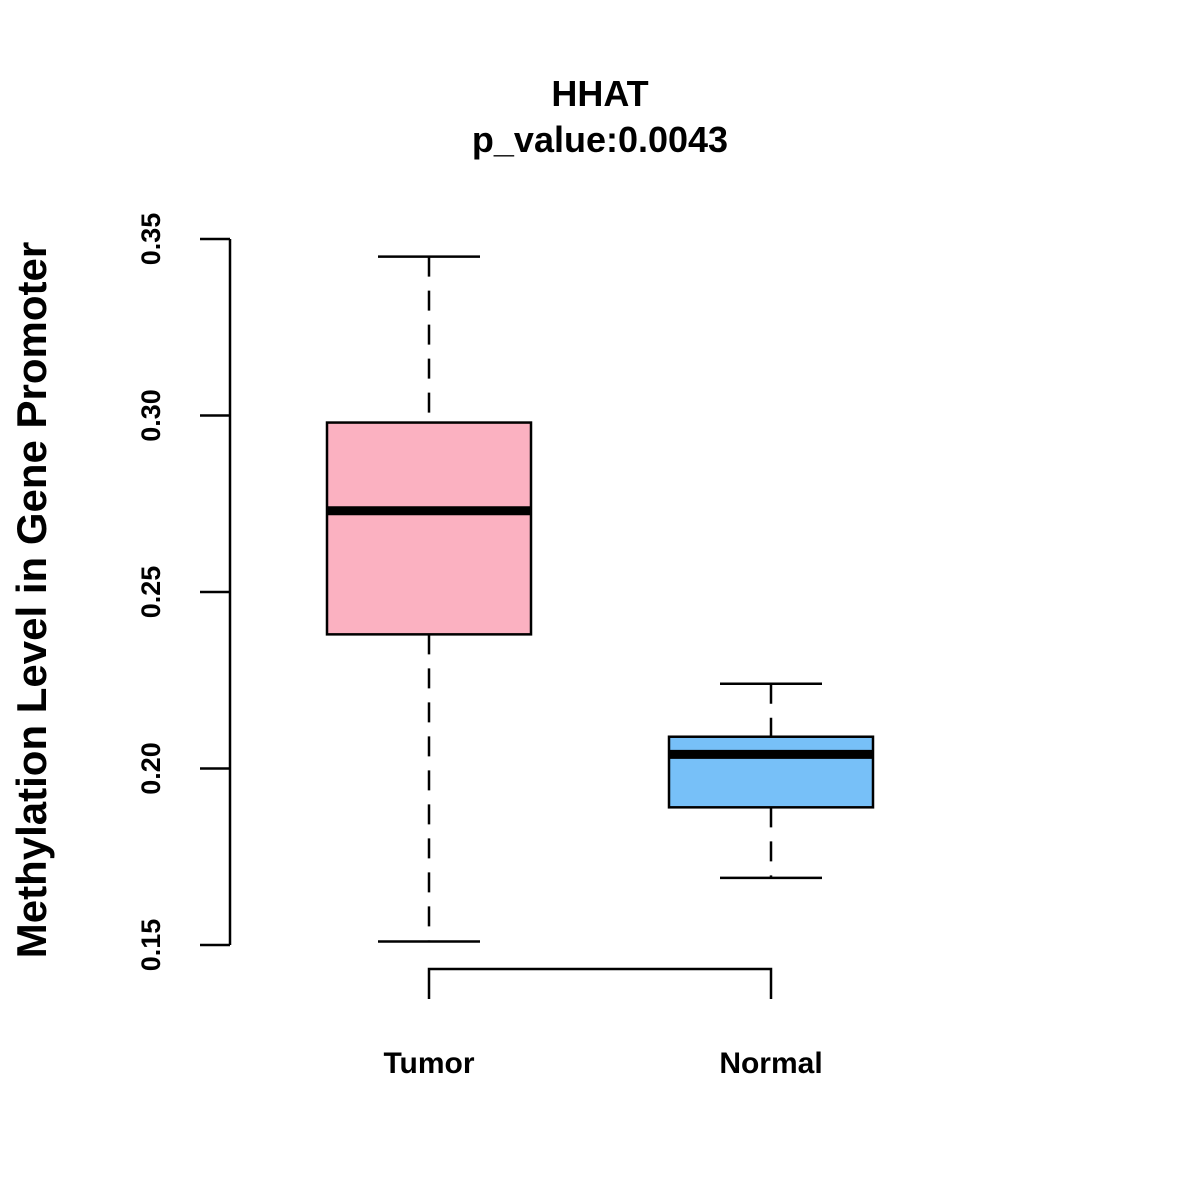 This screenshot has height=1200, width=1200. What do you see at coordinates (151, 239) in the screenshot?
I see `y-tick-label: 0.35` at bounding box center [151, 239].